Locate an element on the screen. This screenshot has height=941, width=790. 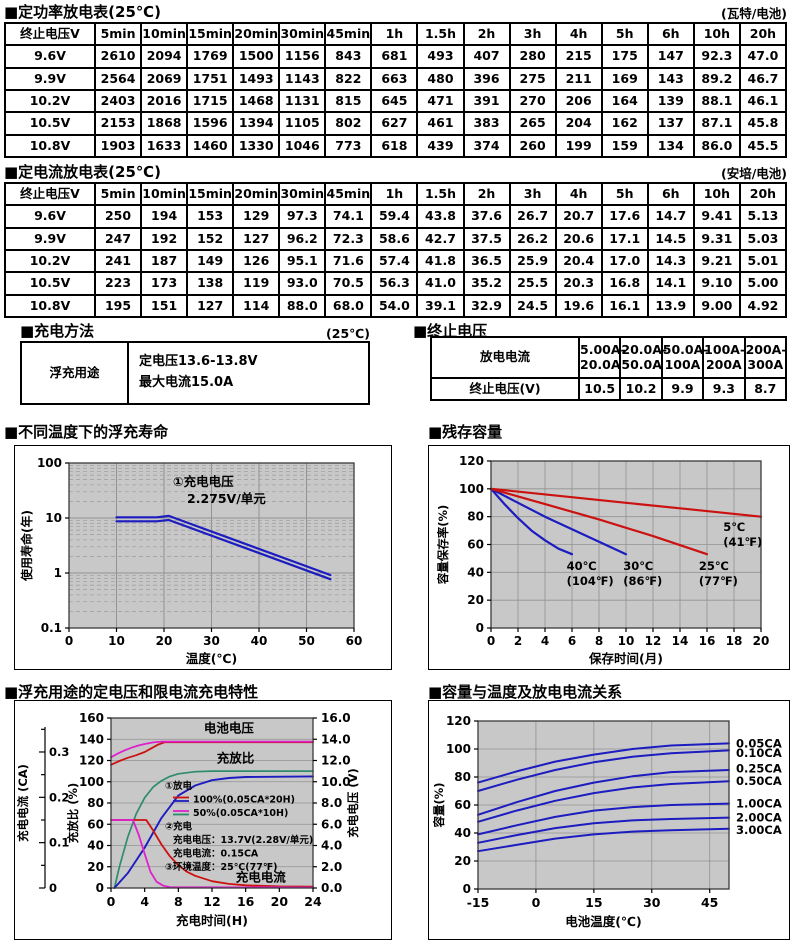
svg-text: (86℉) is located at coordinates (642, 581).